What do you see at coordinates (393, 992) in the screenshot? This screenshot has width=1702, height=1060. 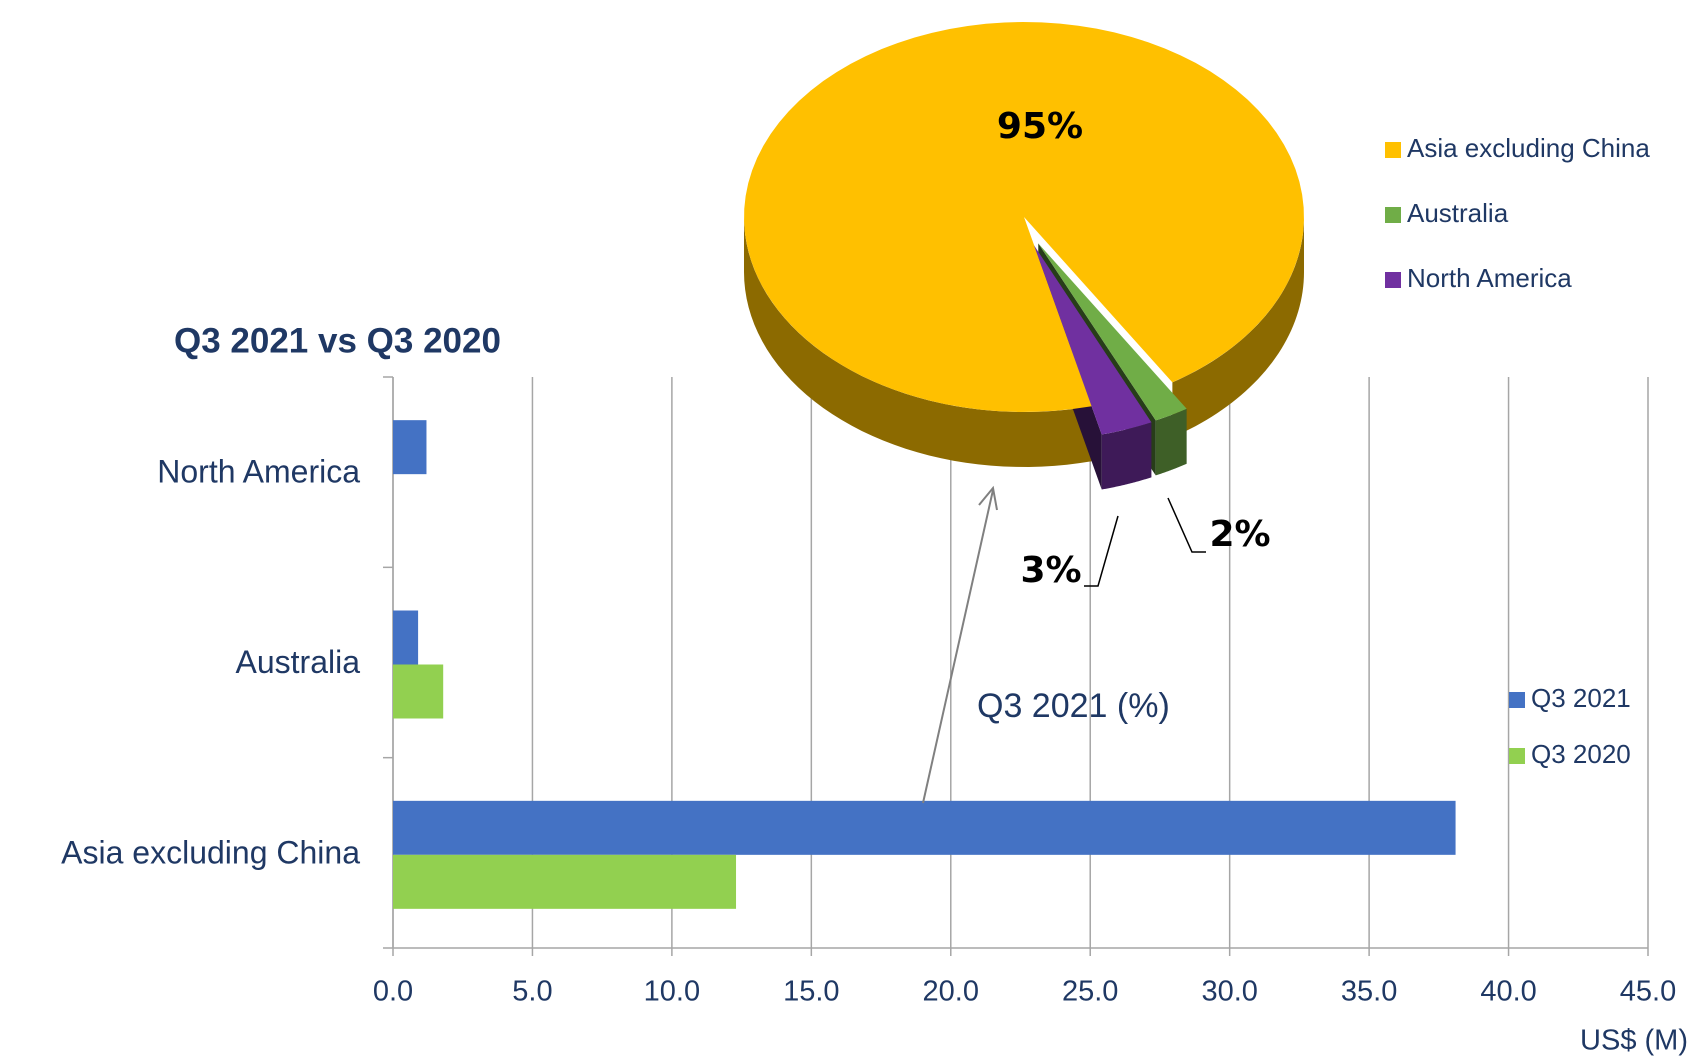 I see `x-tick-label: 0.0` at bounding box center [393, 992].